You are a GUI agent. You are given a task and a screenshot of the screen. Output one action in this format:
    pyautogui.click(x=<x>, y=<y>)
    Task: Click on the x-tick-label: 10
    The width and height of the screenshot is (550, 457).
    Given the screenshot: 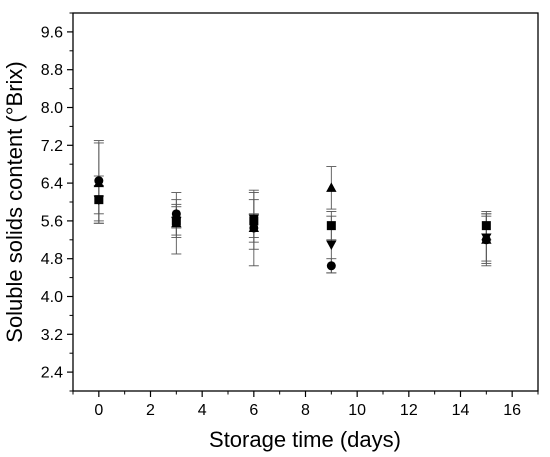 What is the action you would take?
    pyautogui.click(x=357, y=410)
    